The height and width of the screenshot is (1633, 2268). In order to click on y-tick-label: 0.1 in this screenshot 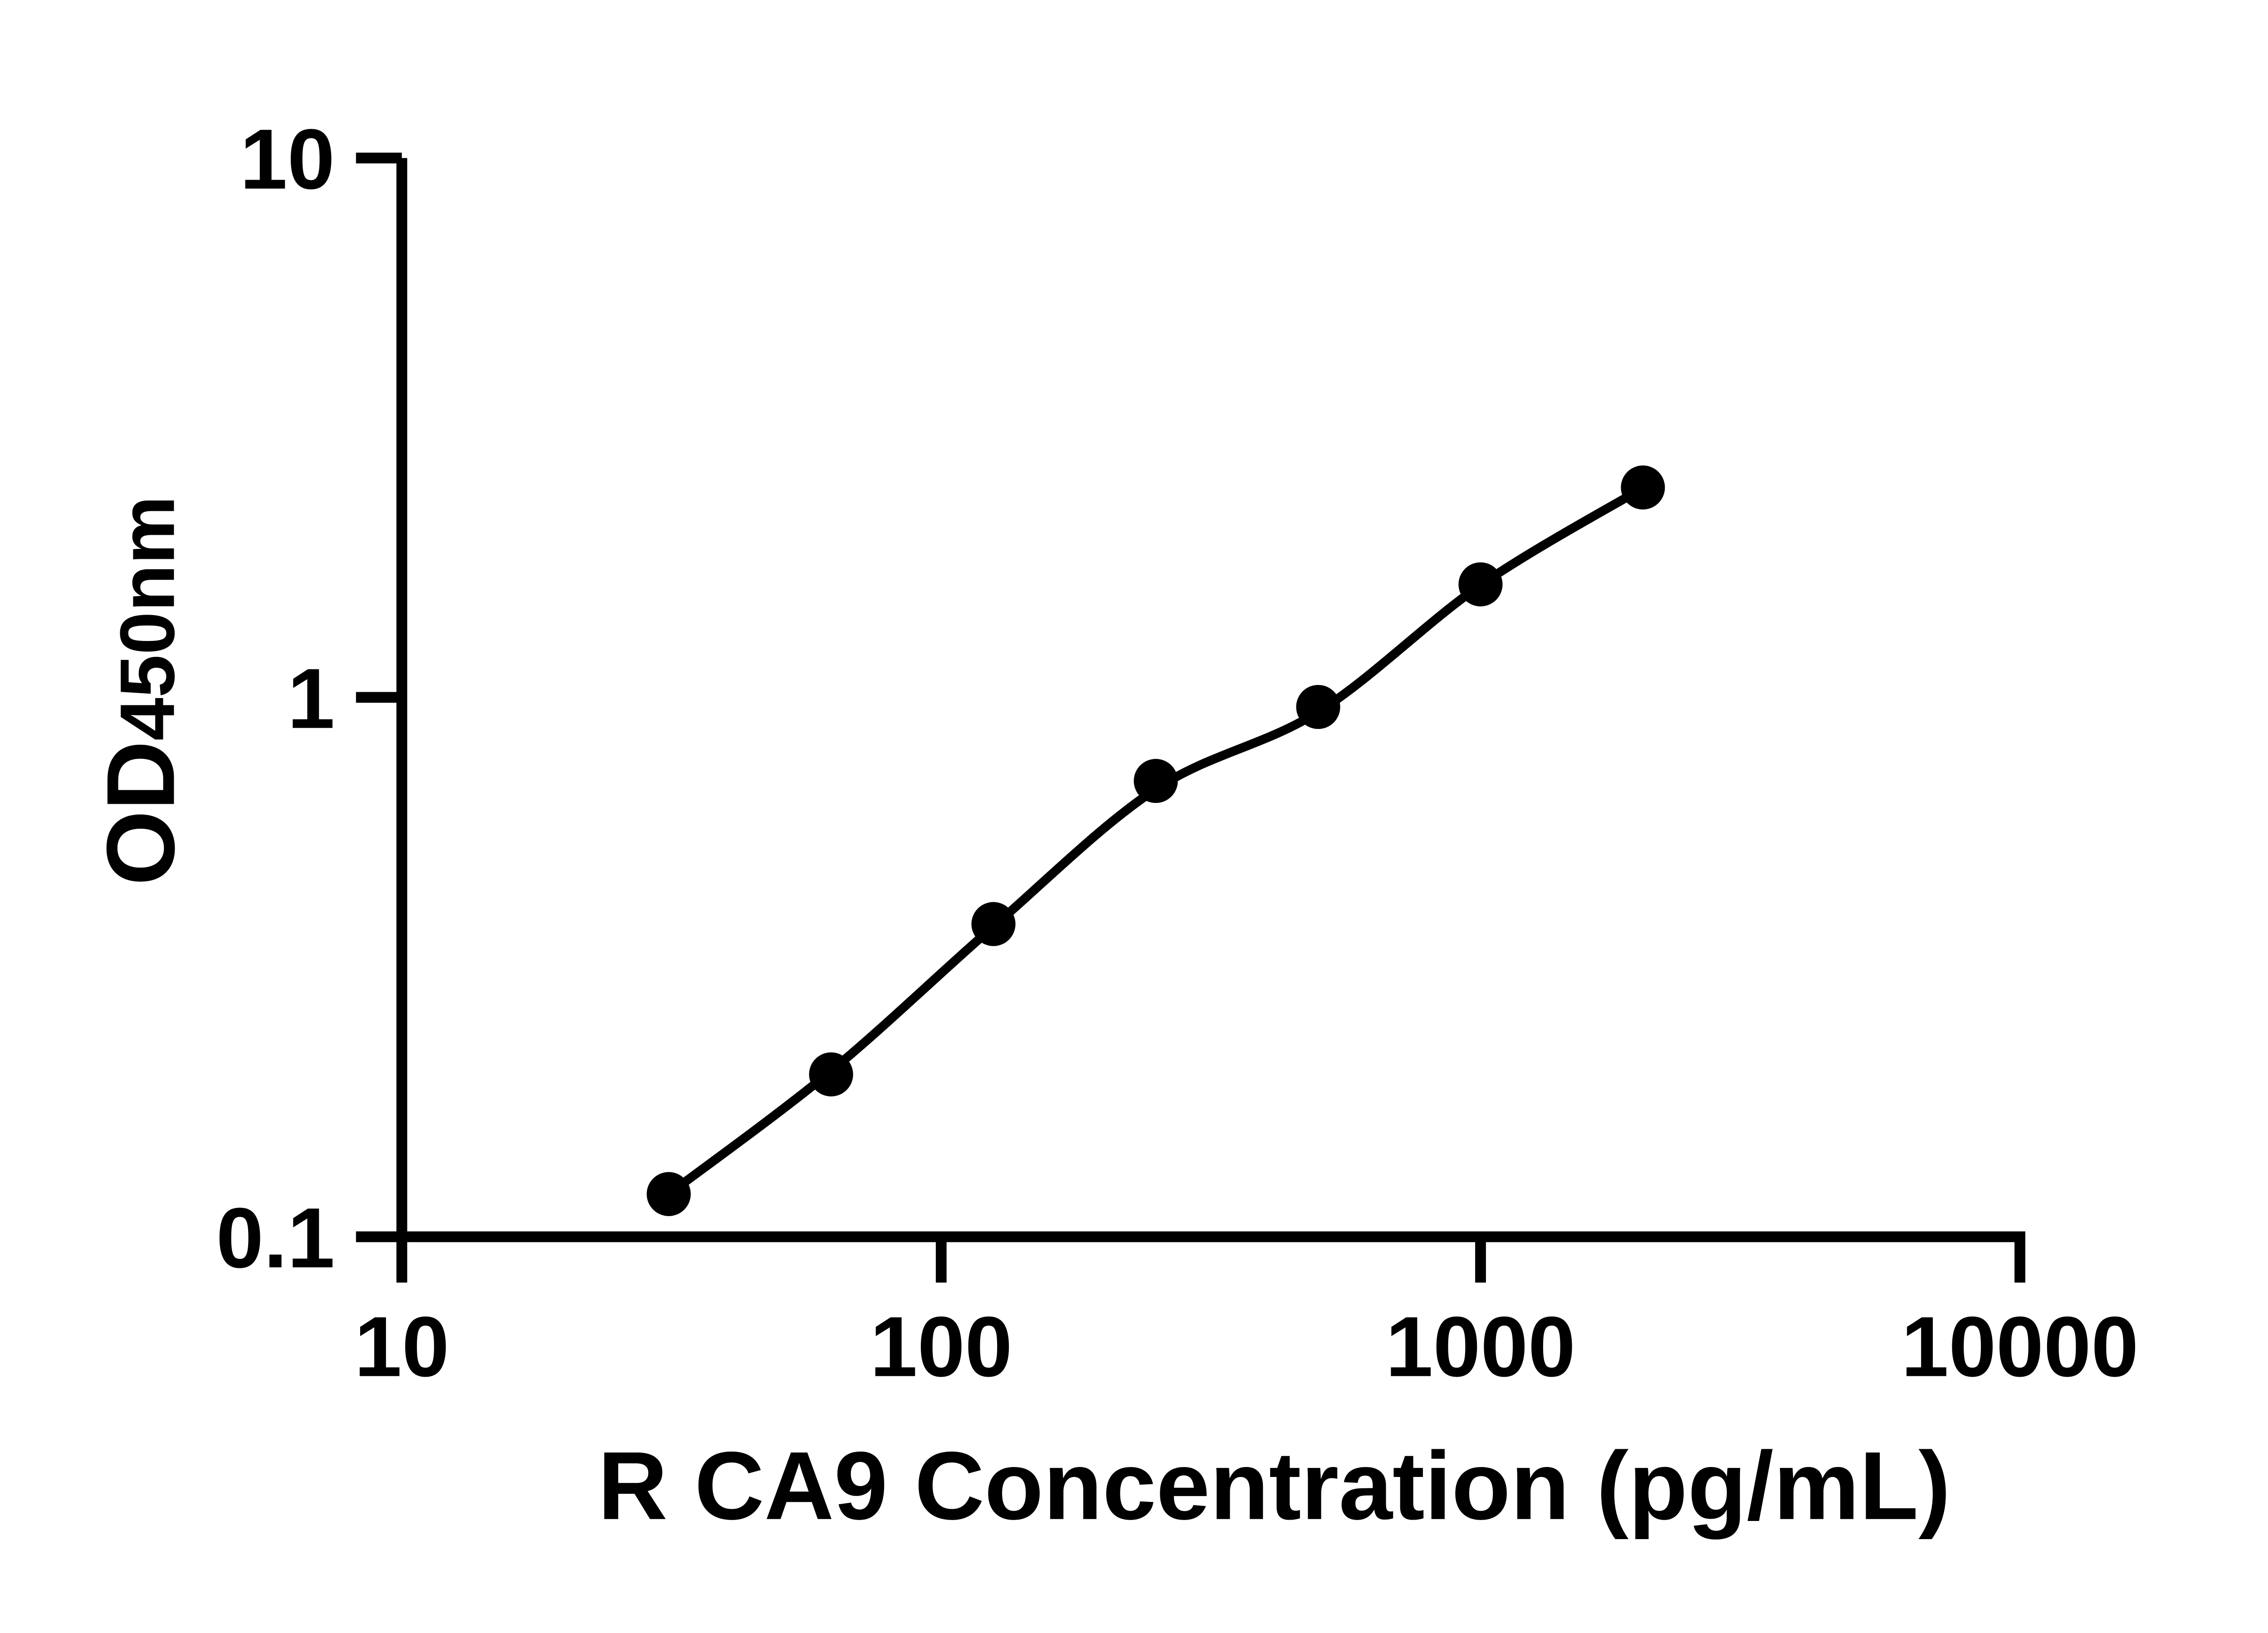, I will do `click(276, 1238)`.